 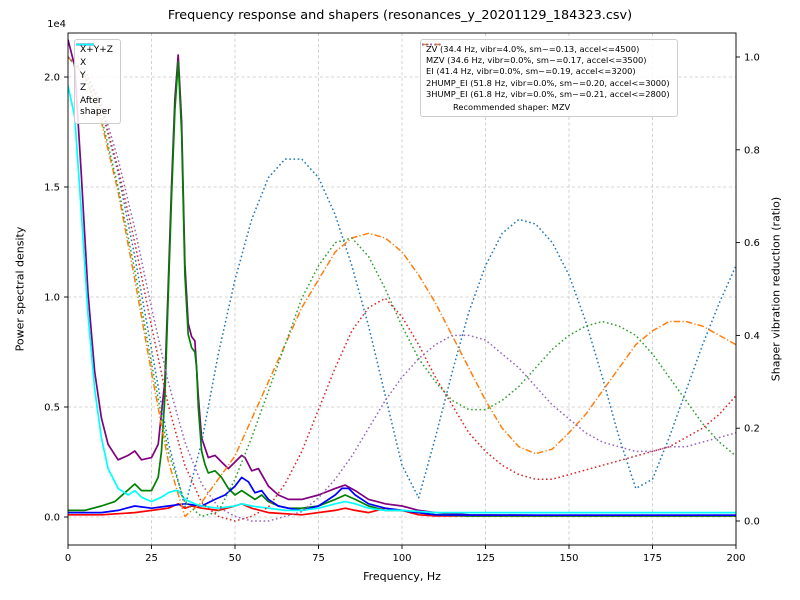 What do you see at coordinates (95, 106) in the screenshot?
I see `legend-label: After shaper` at bounding box center [95, 106].